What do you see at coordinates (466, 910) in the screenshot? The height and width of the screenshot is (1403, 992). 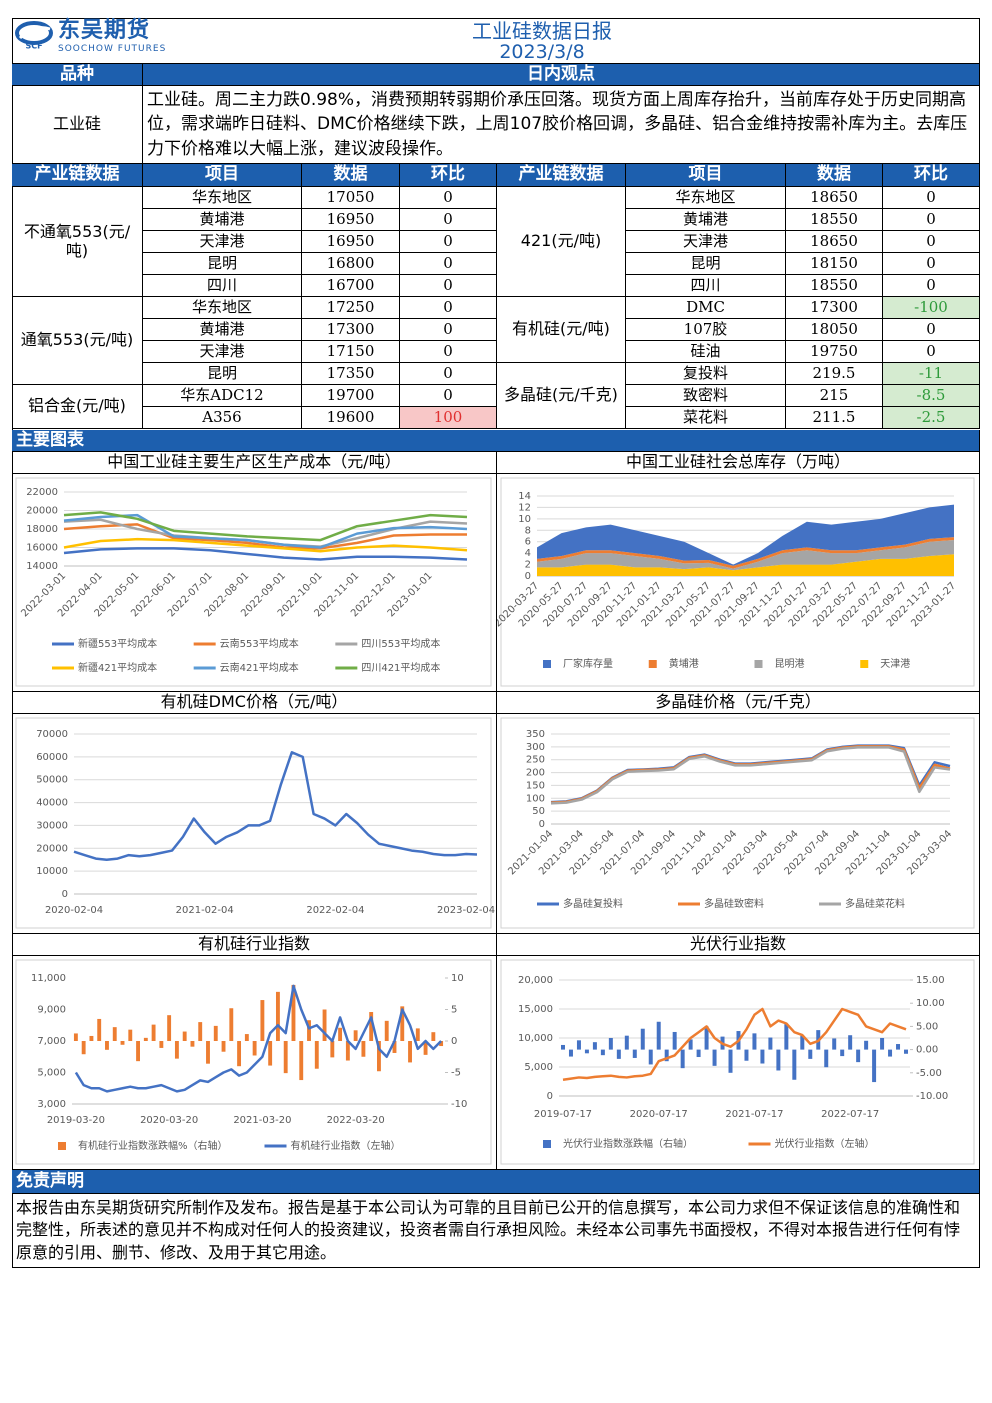 I see `x-tick-label: 2023-02-04` at bounding box center [466, 910].